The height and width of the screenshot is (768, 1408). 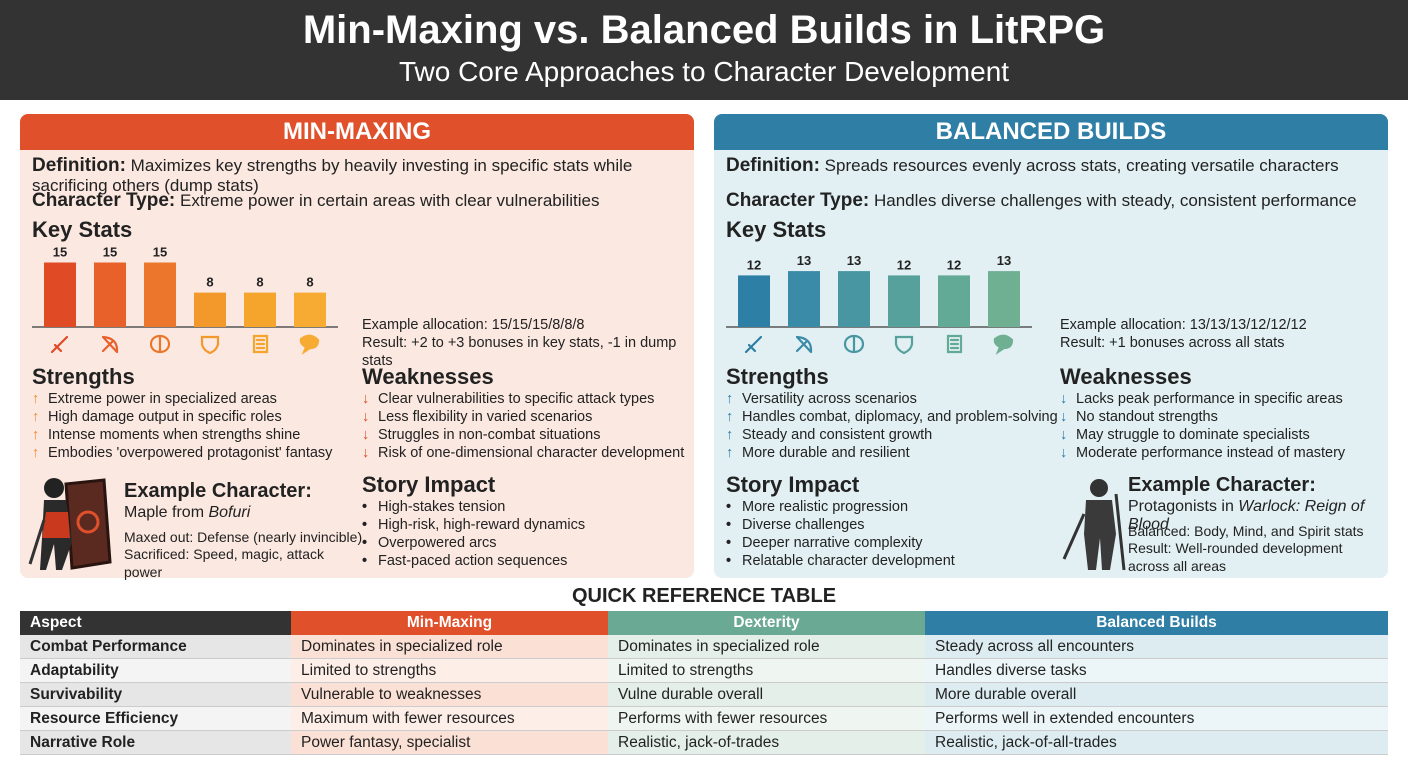 I want to click on strengths-item: ↑ Versatility across scenarios, so click(x=821, y=399).